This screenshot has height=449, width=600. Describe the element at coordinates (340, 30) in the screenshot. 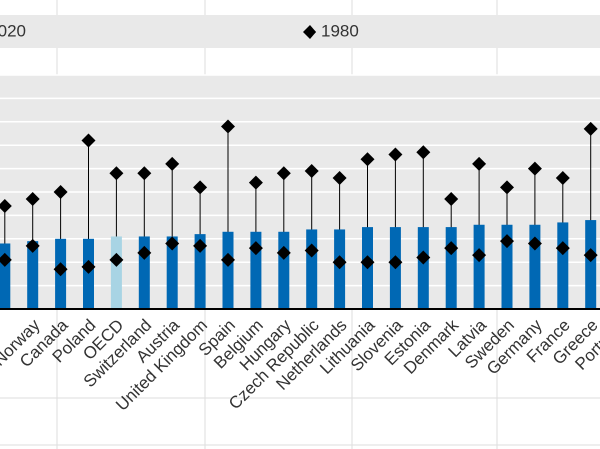

I see `legend-label: 1980` at that location.